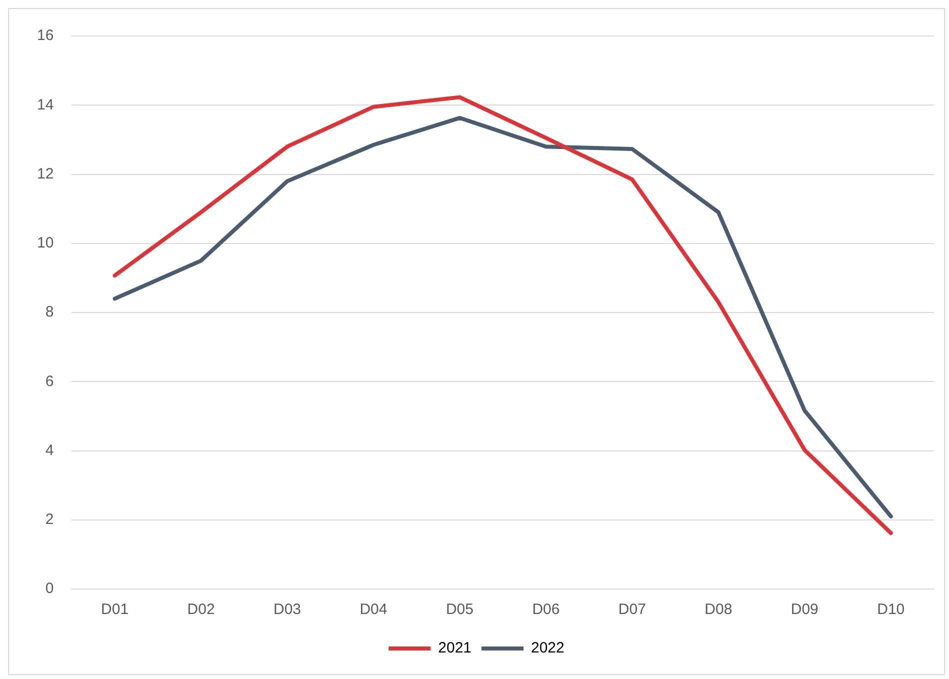 The height and width of the screenshot is (679, 949). I want to click on x-tick-label: D08, so click(718, 609).